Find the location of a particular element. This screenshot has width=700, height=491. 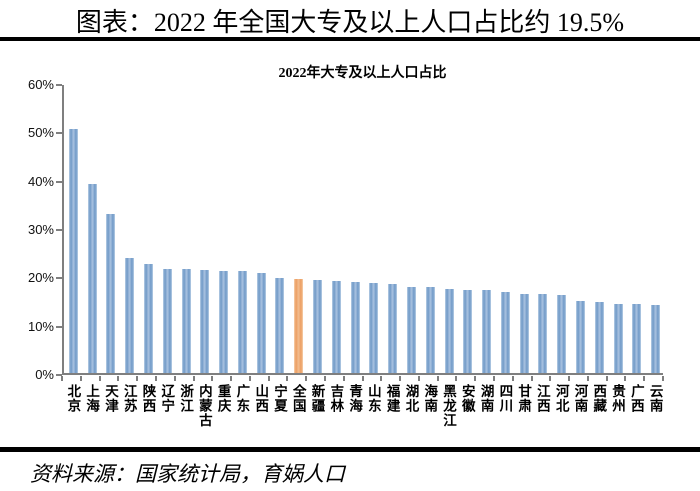

x-axis-label: 湖北 is located at coordinates (411, 398).